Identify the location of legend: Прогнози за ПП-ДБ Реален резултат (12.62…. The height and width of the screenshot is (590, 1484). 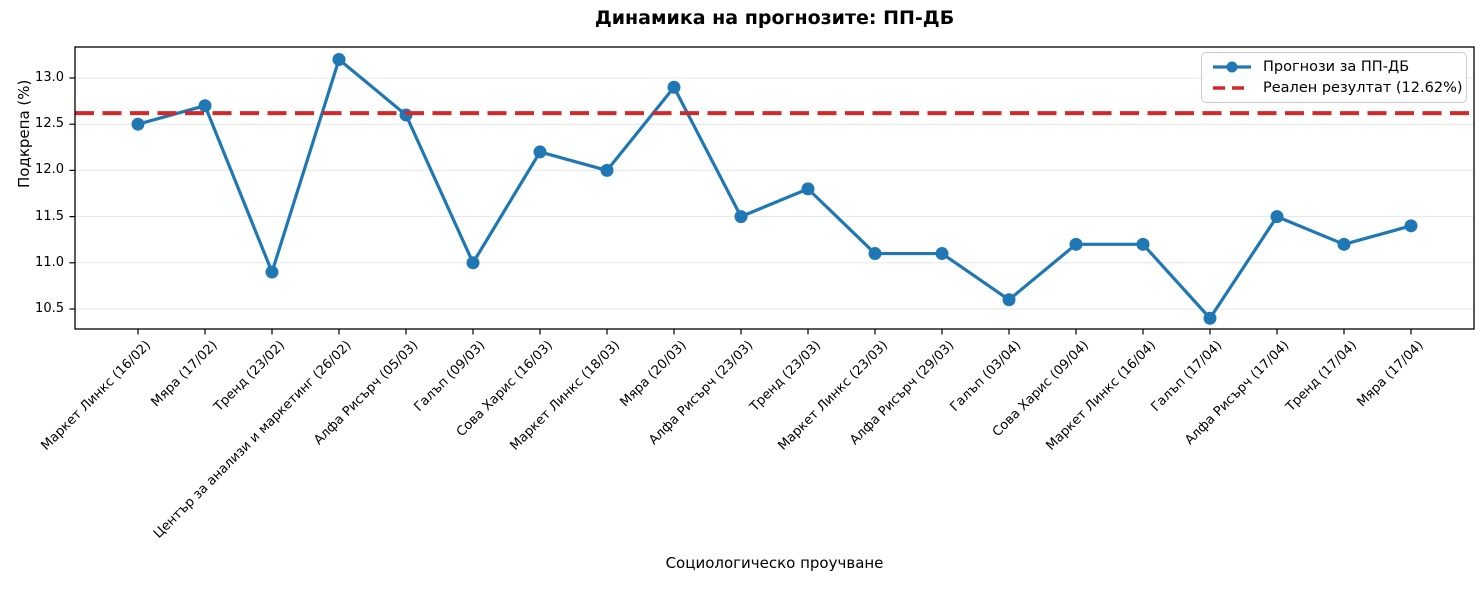
(1334, 77).